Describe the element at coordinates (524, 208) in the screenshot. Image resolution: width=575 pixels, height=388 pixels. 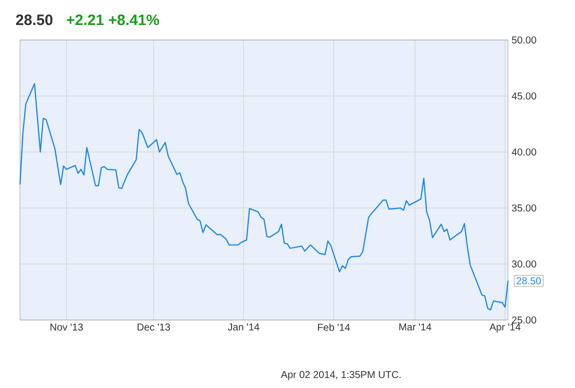
I see `y-tick-label: 35.00` at that location.